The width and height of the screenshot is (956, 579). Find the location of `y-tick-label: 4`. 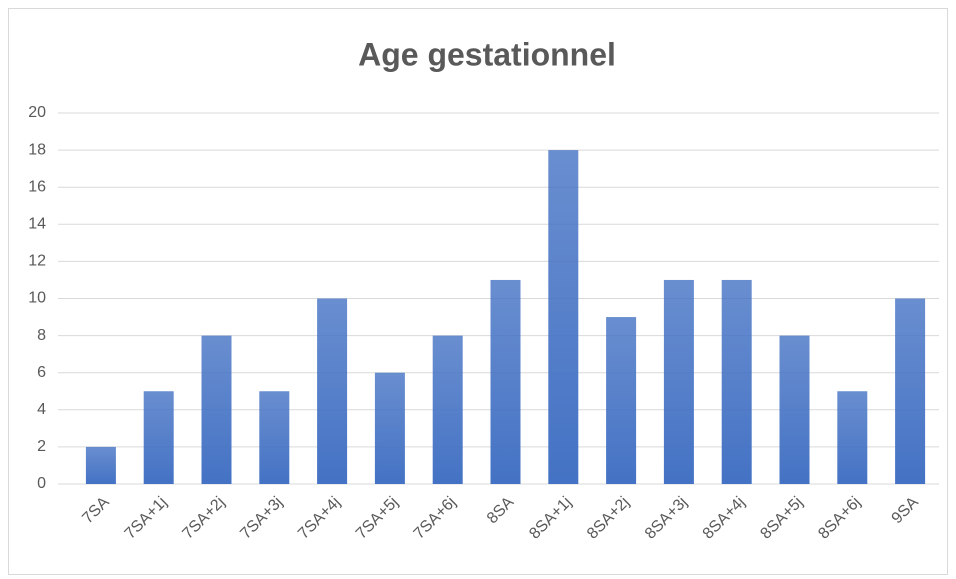

y-tick-label: 4 is located at coordinates (41, 409).